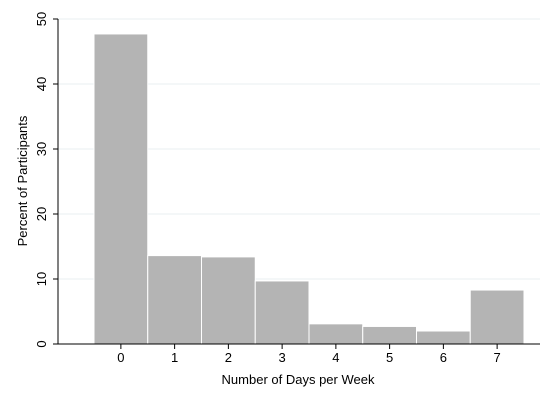  What do you see at coordinates (497, 357) in the screenshot?
I see `x-tick-label: 7` at bounding box center [497, 357].